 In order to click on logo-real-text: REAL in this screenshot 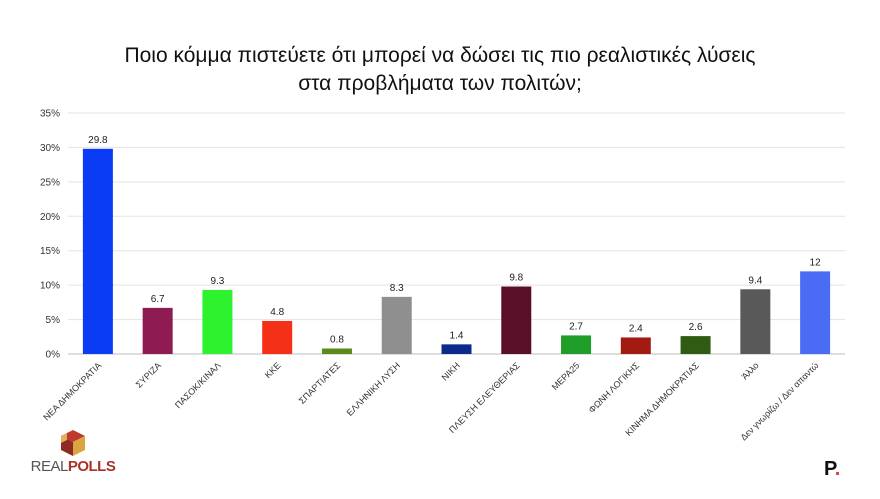, I will do `click(49, 466)`.